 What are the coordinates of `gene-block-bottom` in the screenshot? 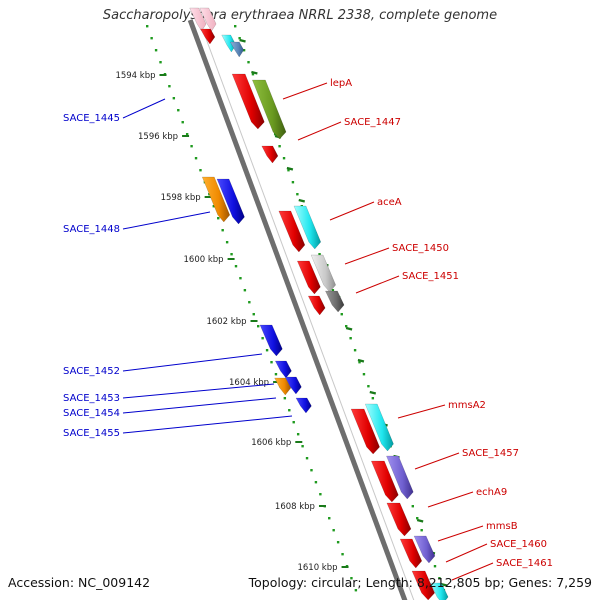 It's located at (439, 591).